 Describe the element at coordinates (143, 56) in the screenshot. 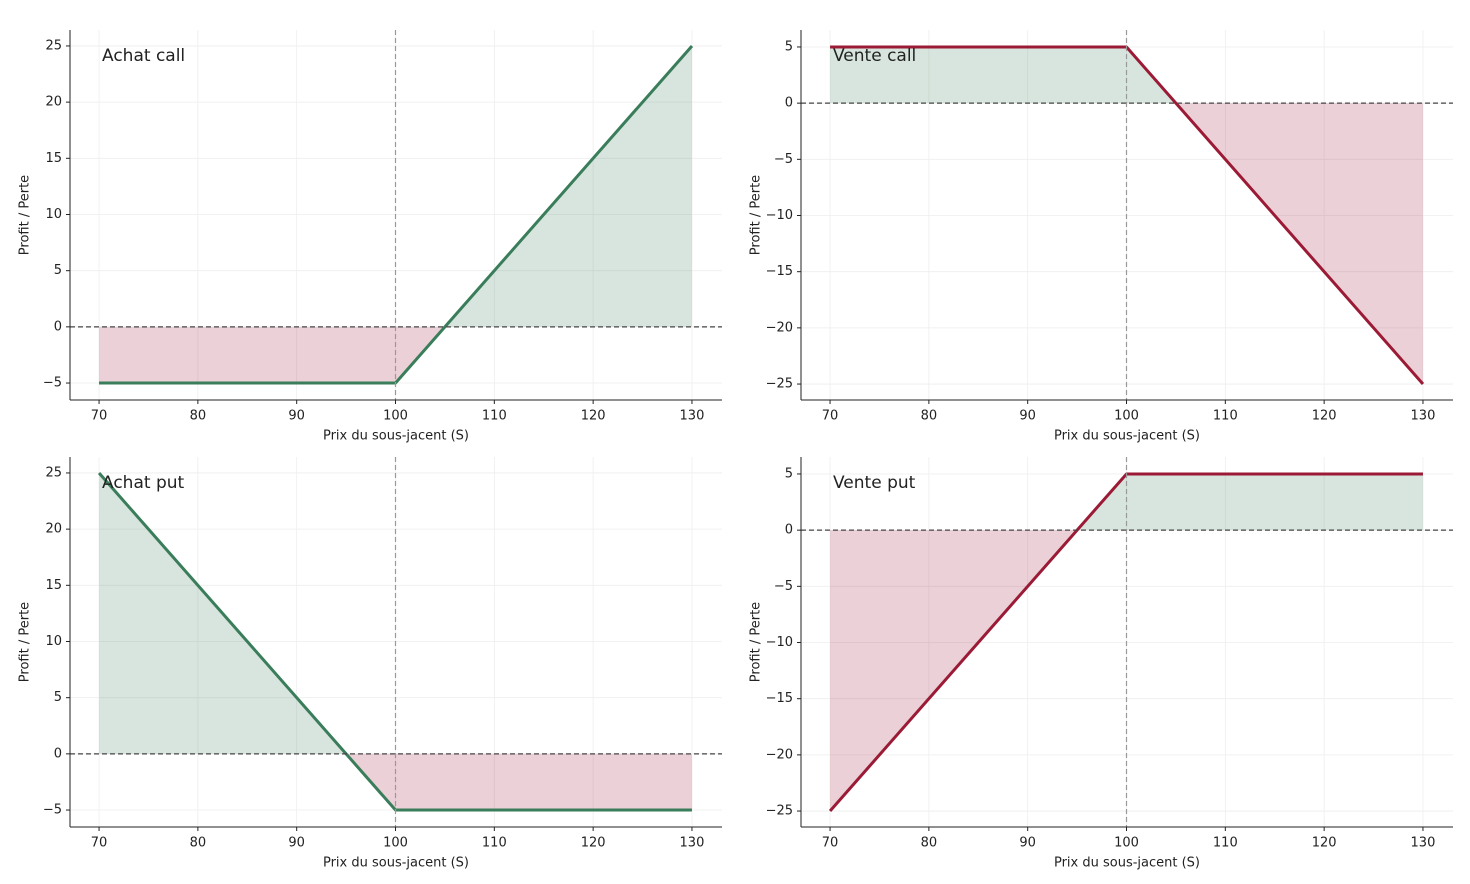

I see `chart-title: Achat call` at that location.